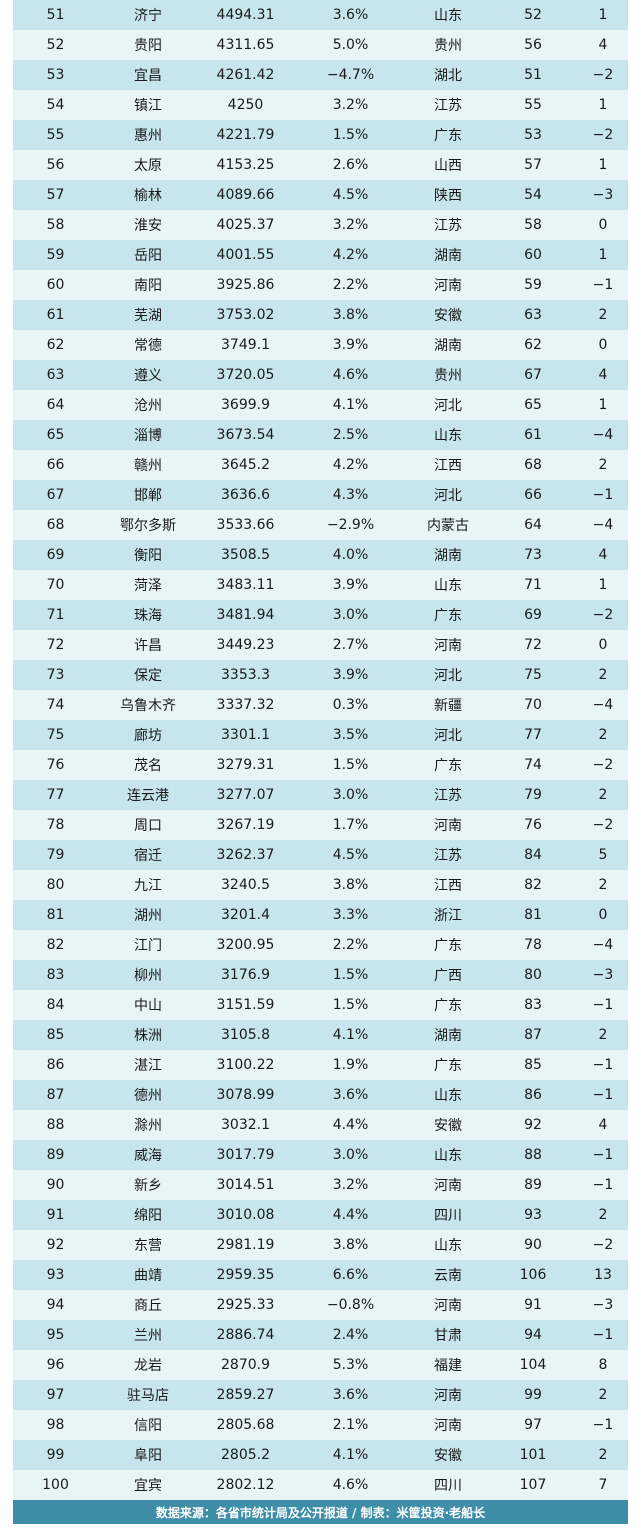  What do you see at coordinates (245, 765) in the screenshot?
I see `gdp-cell: 3279.31` at bounding box center [245, 765].